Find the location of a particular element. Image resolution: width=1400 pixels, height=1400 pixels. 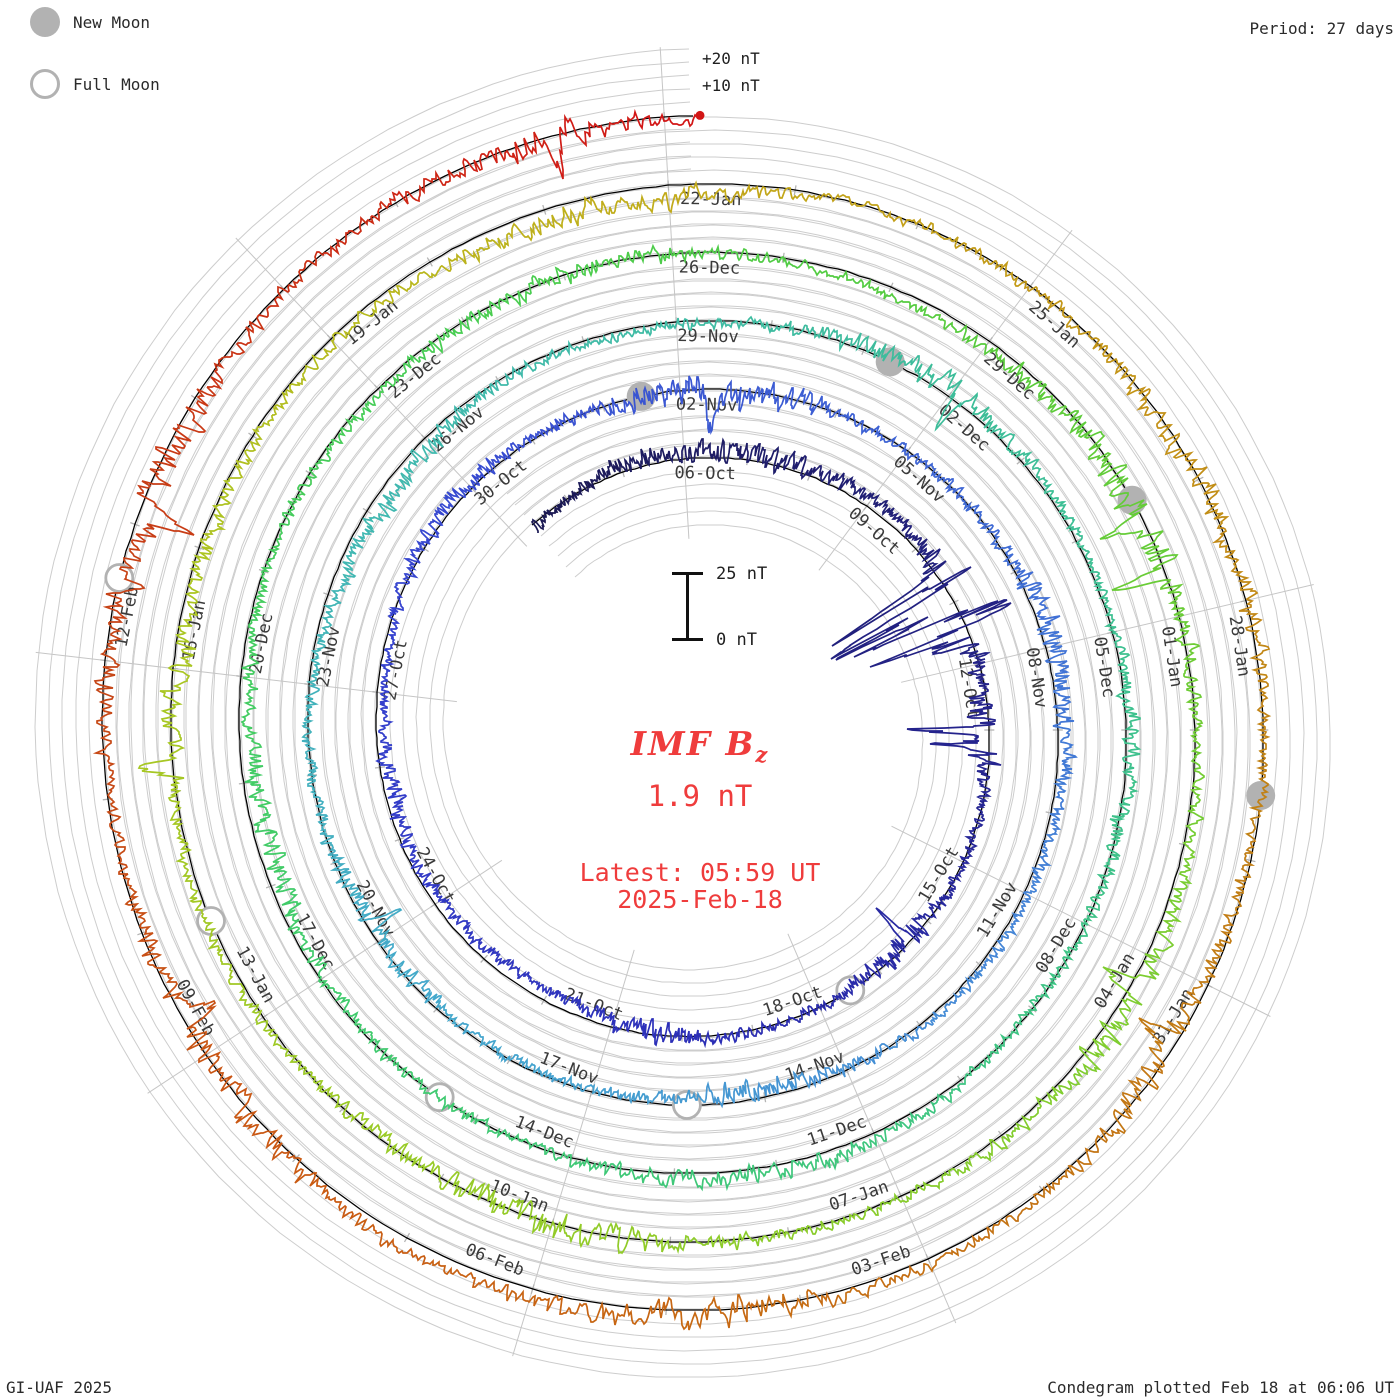

date-label: 21-Oct is located at coordinates (593, 1004).